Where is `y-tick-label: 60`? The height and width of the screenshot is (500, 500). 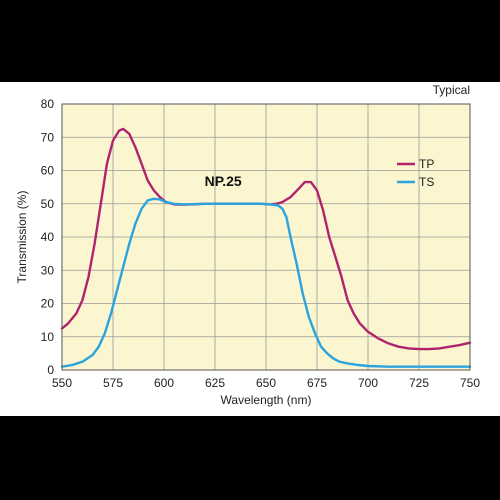
y-tick-label: 60 is located at coordinates (48, 171).